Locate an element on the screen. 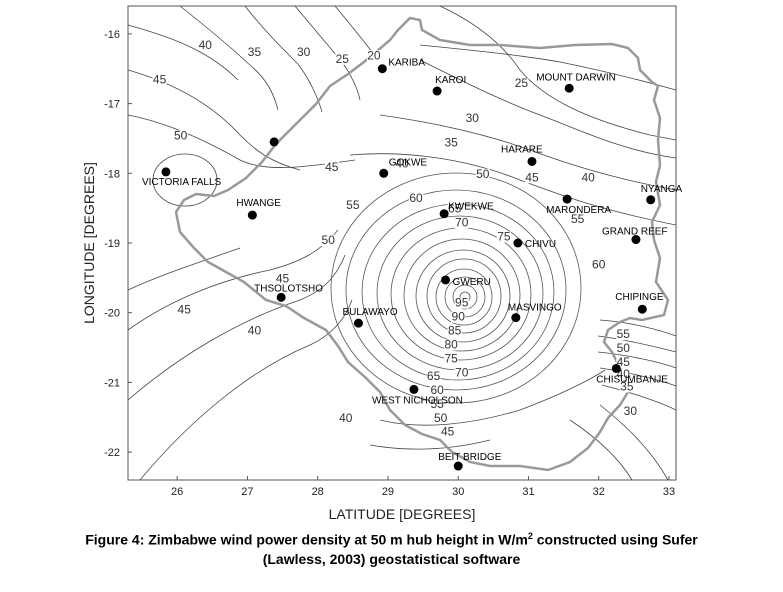 The image size is (783, 592). contour-label: 85 is located at coordinates (455, 331).